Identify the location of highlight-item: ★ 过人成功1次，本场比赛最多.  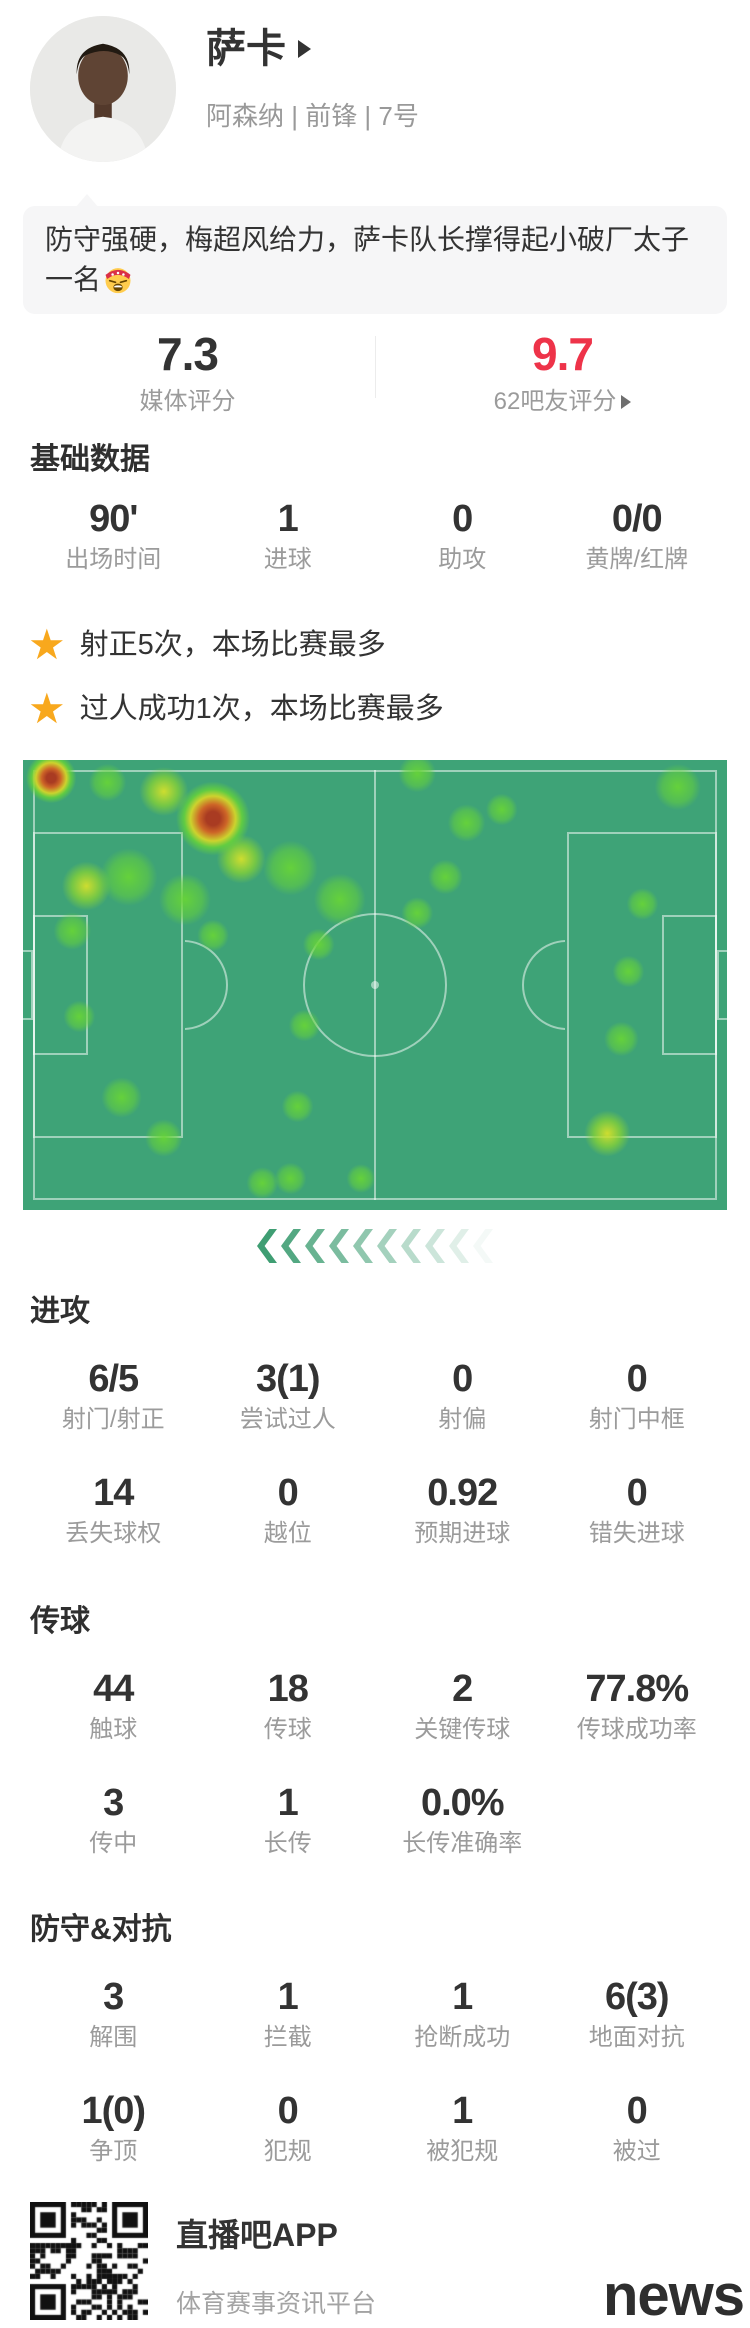
(375, 709).